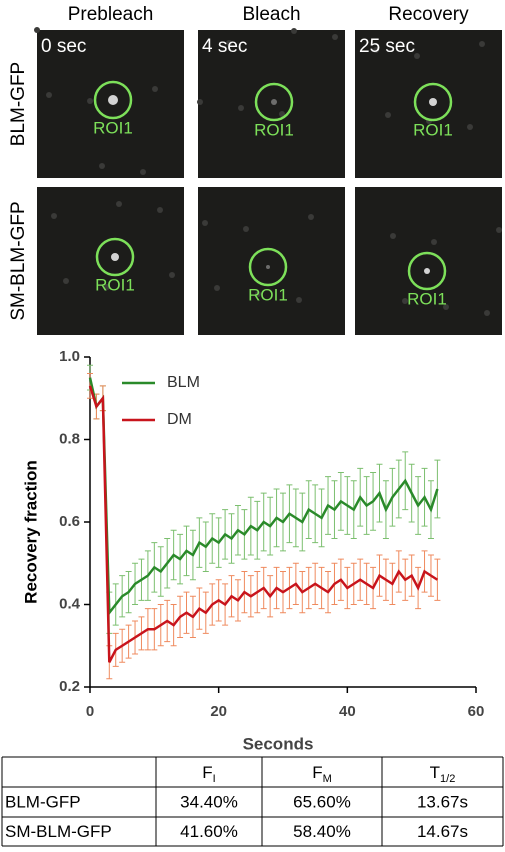 The image size is (505, 852). What do you see at coordinates (69, 356) in the screenshot?
I see `y-tick-label: 1.0` at bounding box center [69, 356].